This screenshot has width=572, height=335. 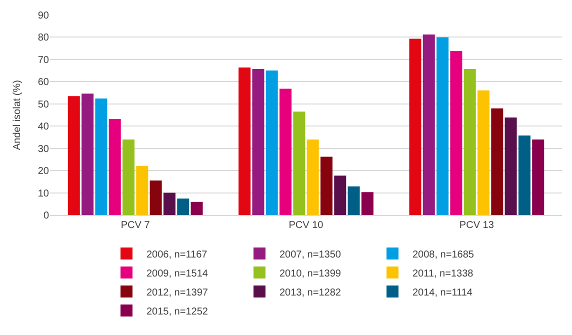 What do you see at coordinates (44, 127) in the screenshot?
I see `y-tick-label: 40` at bounding box center [44, 127].